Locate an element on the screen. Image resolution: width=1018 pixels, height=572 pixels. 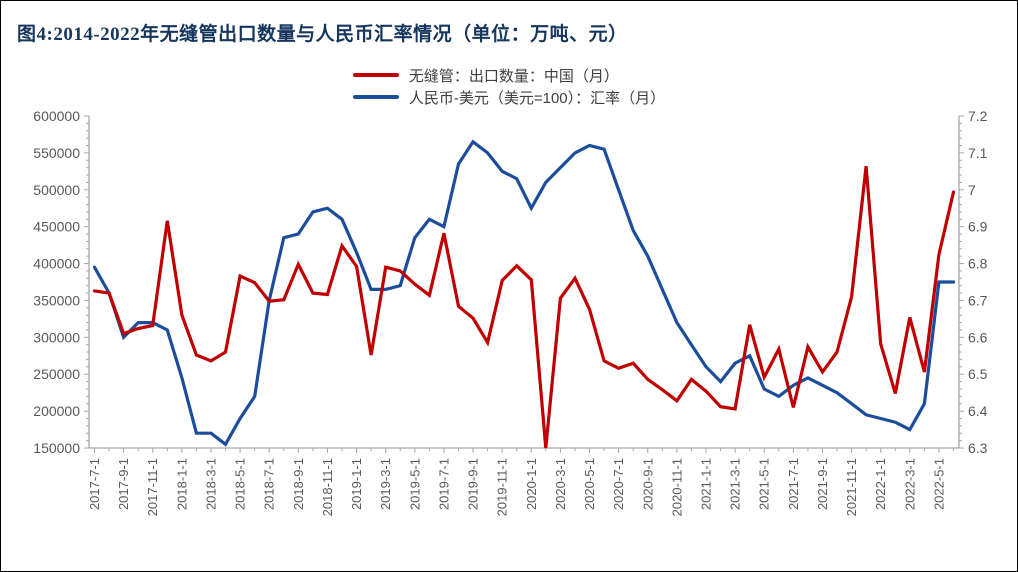
svg-text: 6.7 is located at coordinates (978, 300).